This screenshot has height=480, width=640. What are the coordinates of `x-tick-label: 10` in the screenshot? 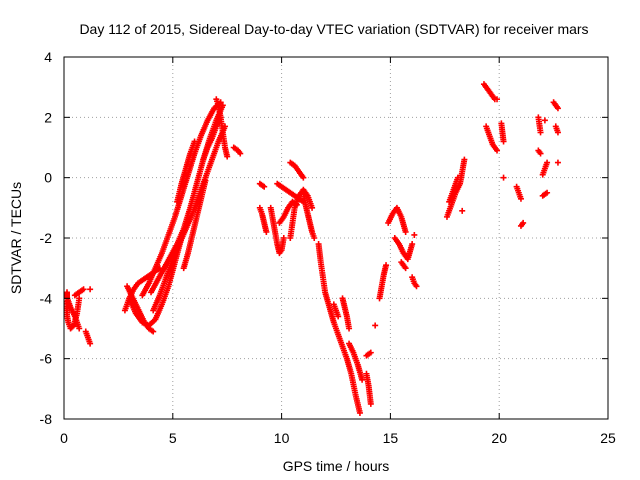 It's located at (282, 438).